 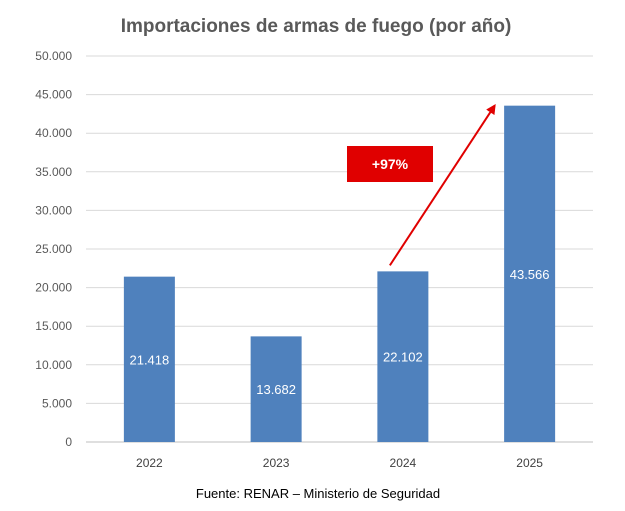 I want to click on growth-arrow, so click(x=442, y=184).